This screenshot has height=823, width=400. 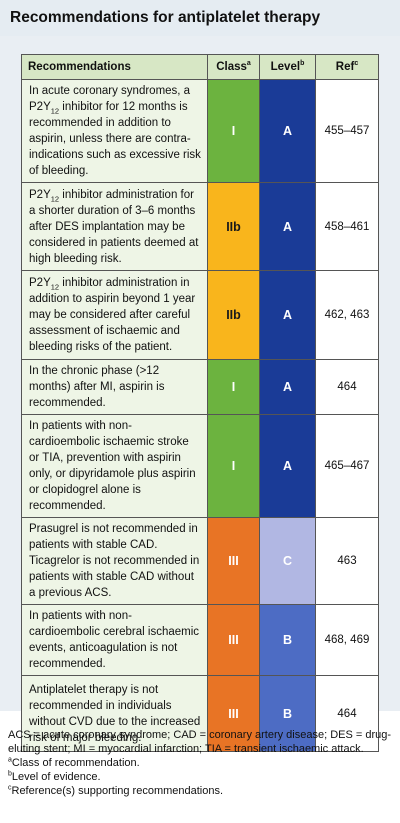 I want to click on reference-cell: 463, so click(x=347, y=561).